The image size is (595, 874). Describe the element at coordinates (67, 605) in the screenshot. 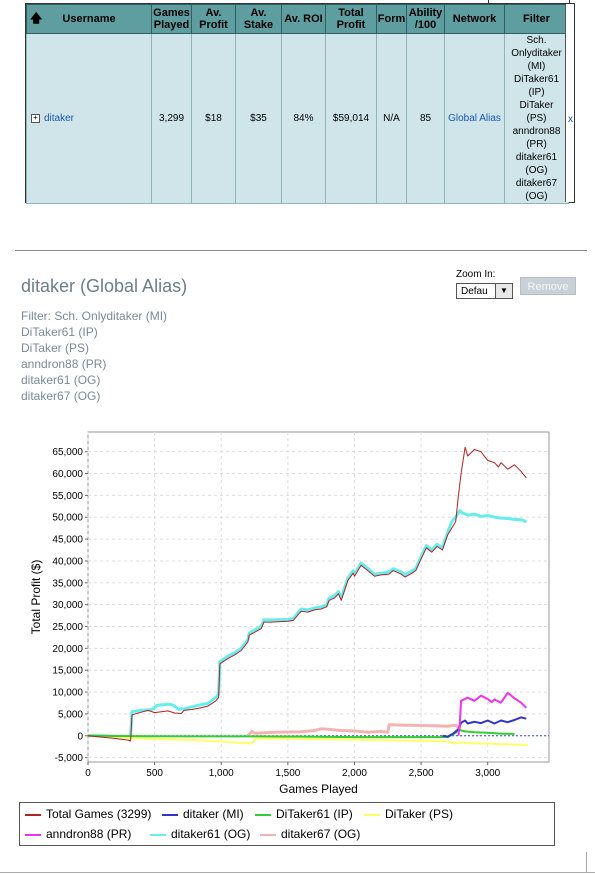

I see `y-tick-label: 30,000` at that location.